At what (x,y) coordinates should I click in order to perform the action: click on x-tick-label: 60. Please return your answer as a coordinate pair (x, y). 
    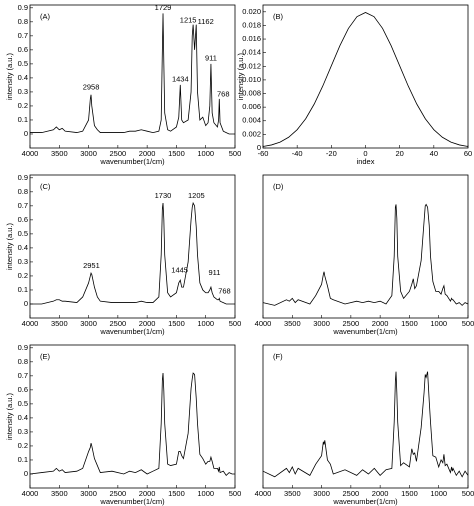
    Looking at the image, I should click on (468, 153).